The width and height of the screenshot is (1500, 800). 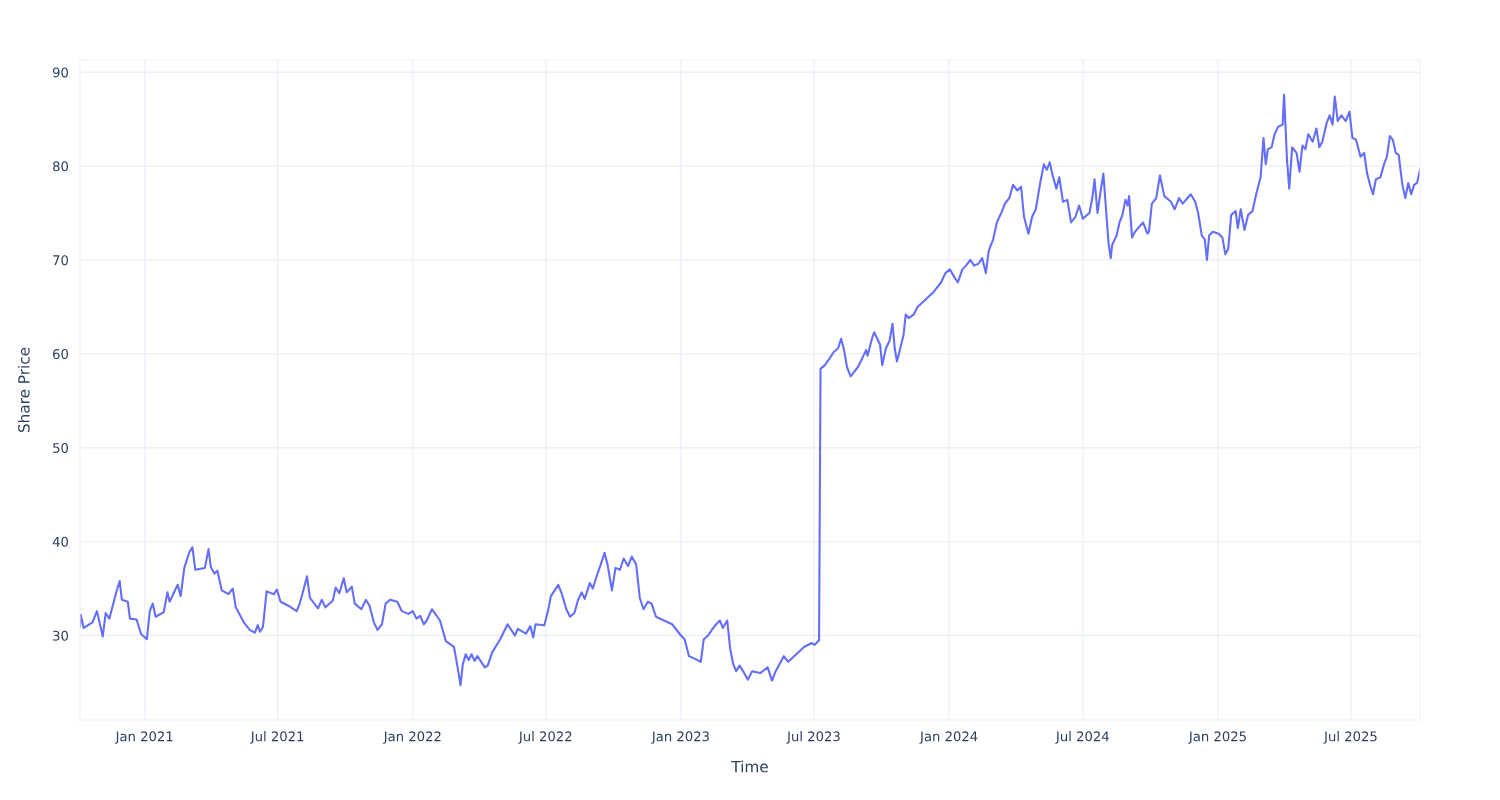 I want to click on x-tick-label: Jul 2022, so click(x=545, y=737).